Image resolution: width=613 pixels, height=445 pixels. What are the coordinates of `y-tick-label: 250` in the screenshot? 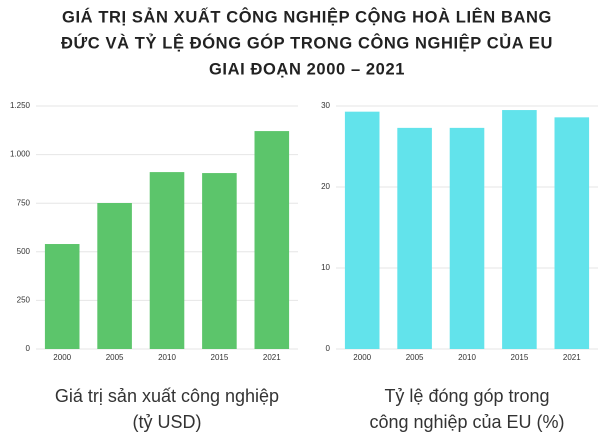 It's located at (24, 300).